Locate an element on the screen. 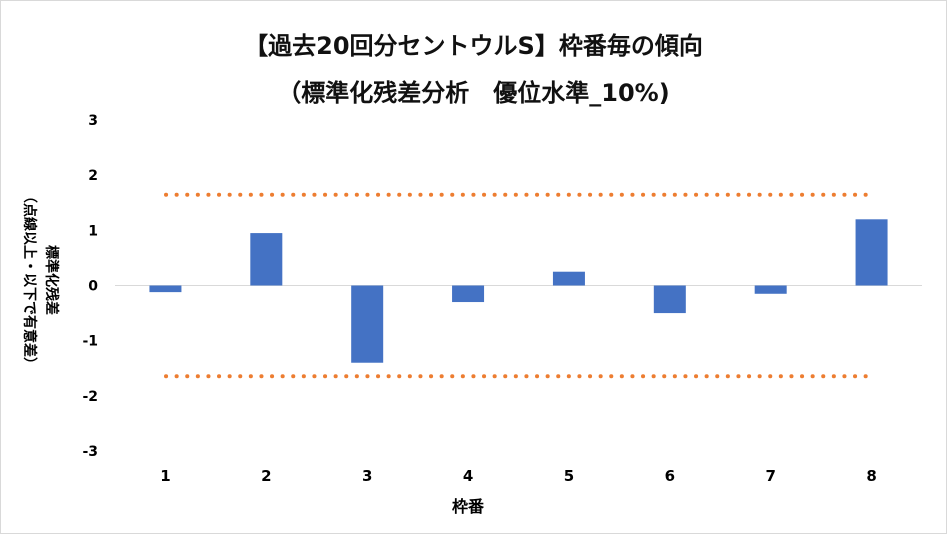  x-tick-label: 8 is located at coordinates (871, 476).